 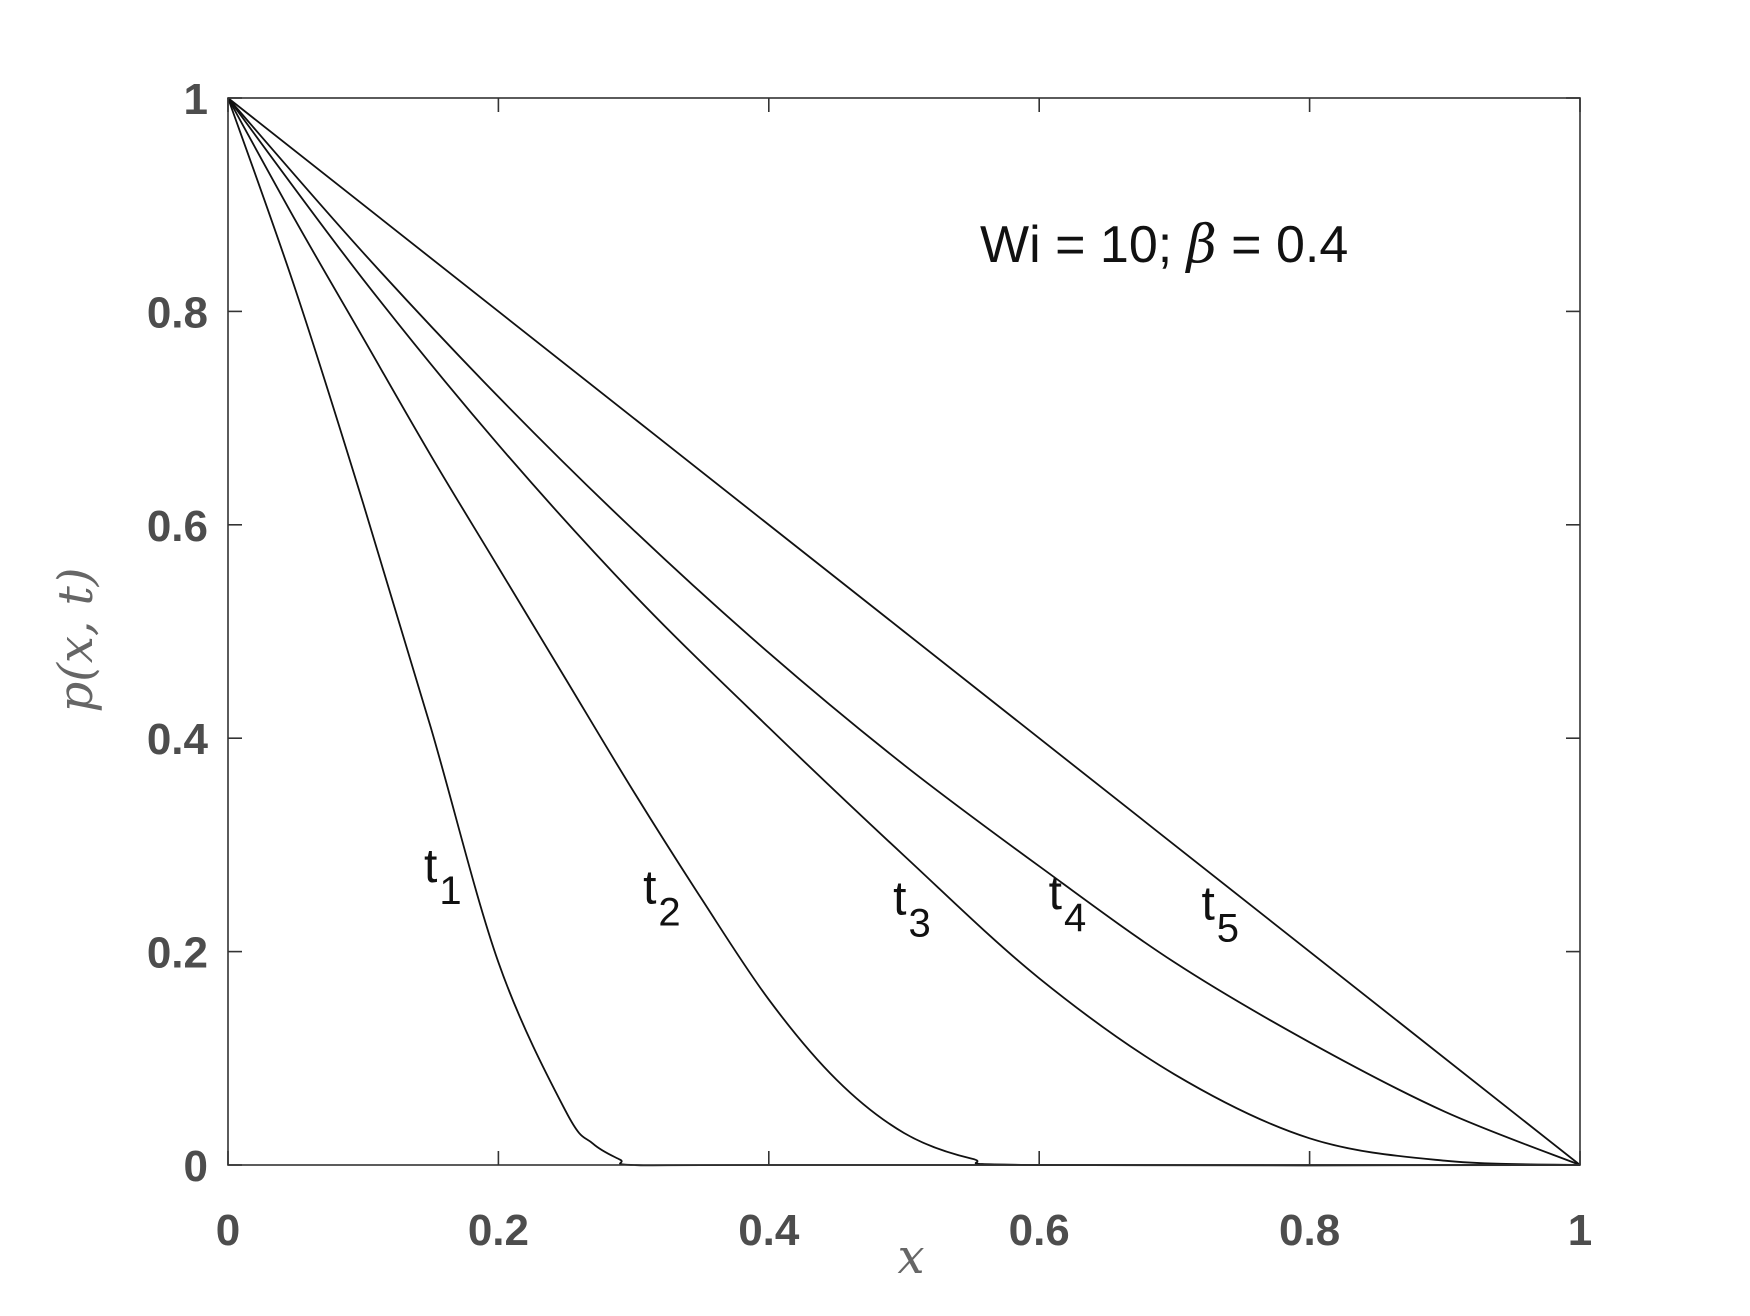 What do you see at coordinates (769, 1230) in the screenshot?
I see `x-tick-label-2: 0.4` at bounding box center [769, 1230].